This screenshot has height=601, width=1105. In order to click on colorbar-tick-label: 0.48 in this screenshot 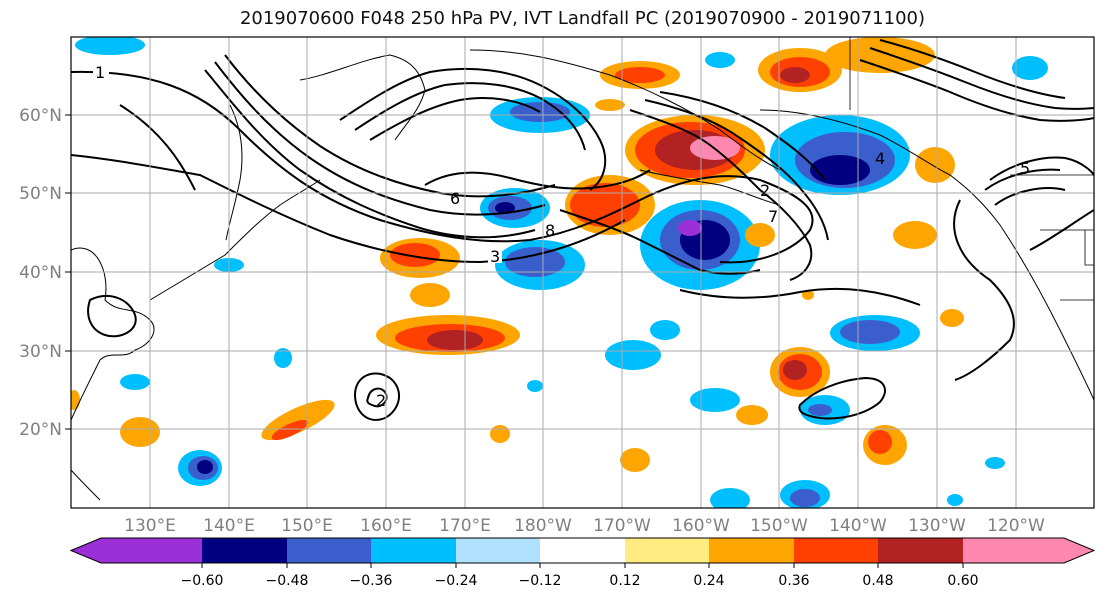, I will do `click(877, 581)`.